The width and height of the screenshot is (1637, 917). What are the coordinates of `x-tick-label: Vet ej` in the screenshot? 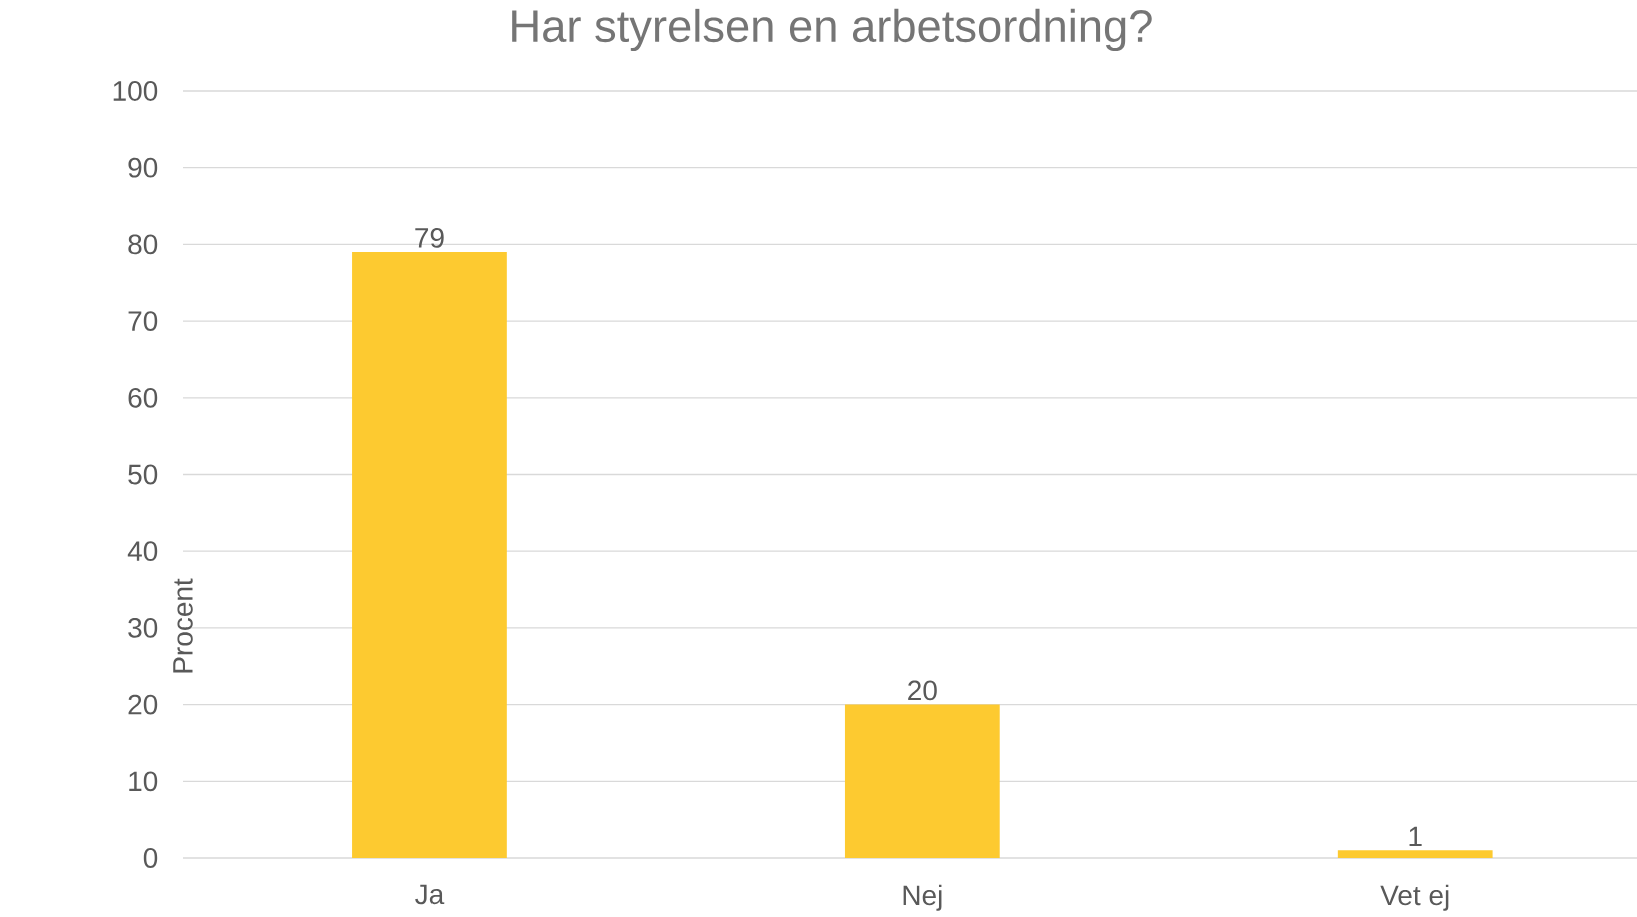 It's located at (1414, 897).